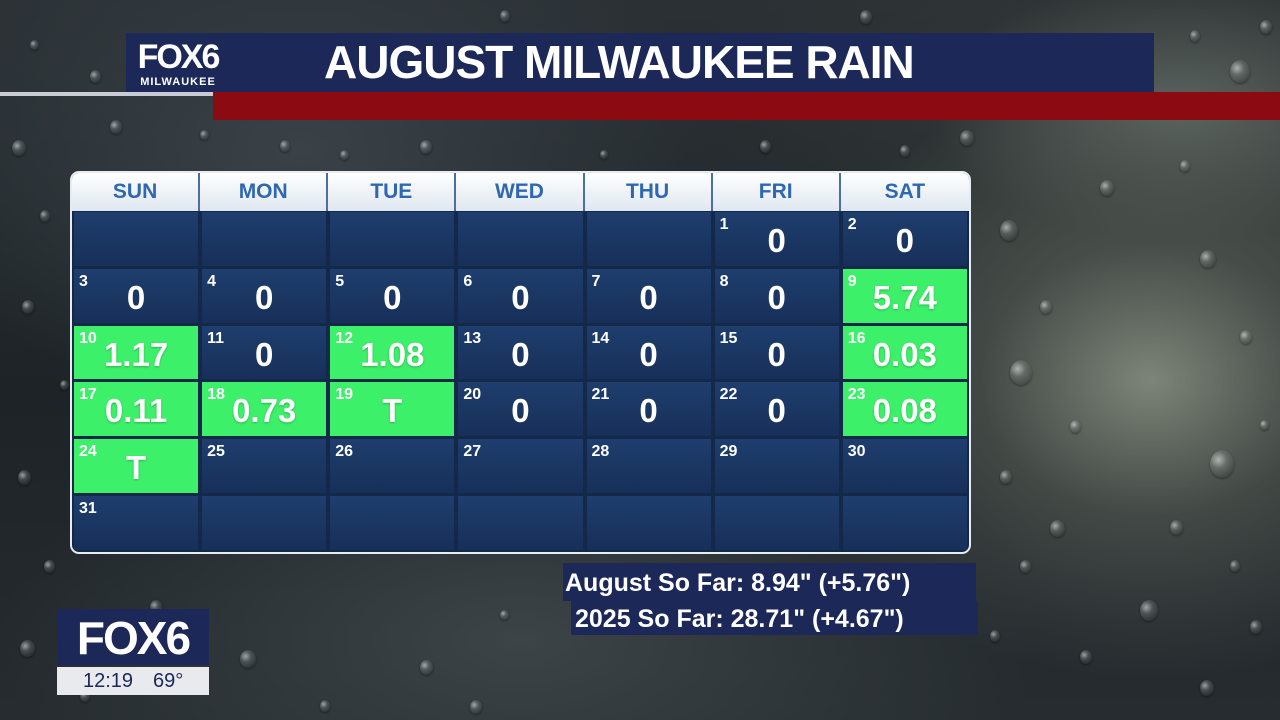 This screenshot has width=1280, height=720. What do you see at coordinates (904, 409) in the screenshot?
I see `calendar-day-cell: 23 0.08` at bounding box center [904, 409].